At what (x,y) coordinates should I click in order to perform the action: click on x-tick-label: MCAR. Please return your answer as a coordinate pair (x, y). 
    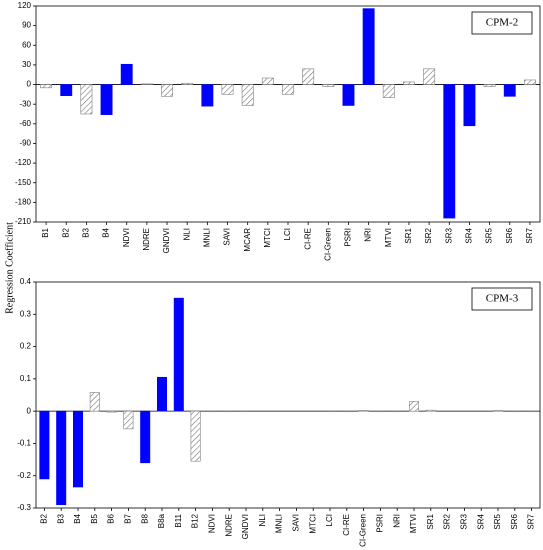
    Looking at the image, I should click on (247, 240).